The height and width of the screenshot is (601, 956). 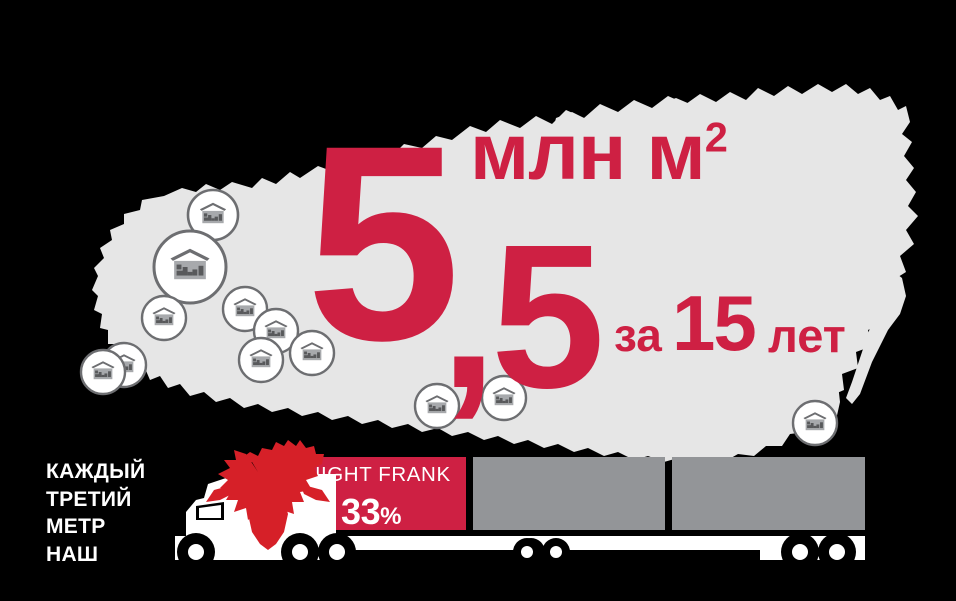 What do you see at coordinates (95, 513) in the screenshot?
I see `slogan-block: КАЖДЫЙ ТРЕТИЙ МЕТР НАШ` at bounding box center [95, 513].